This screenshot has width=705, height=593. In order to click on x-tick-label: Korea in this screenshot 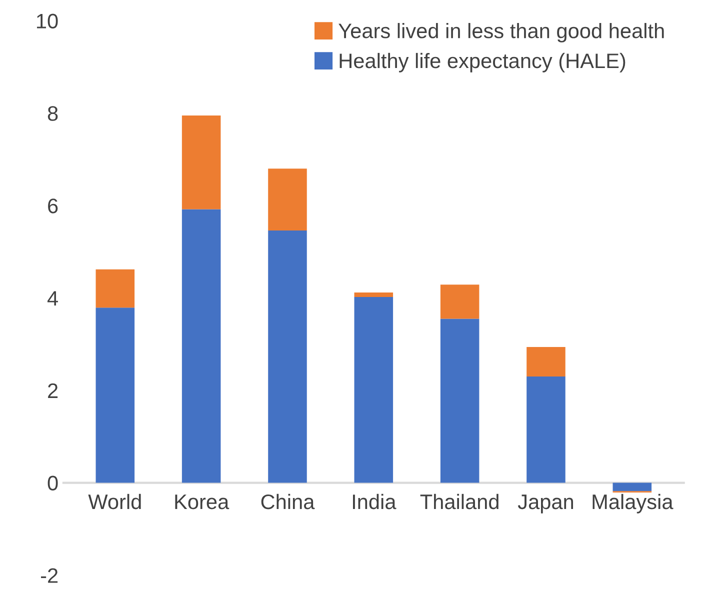, I will do `click(202, 502)`.